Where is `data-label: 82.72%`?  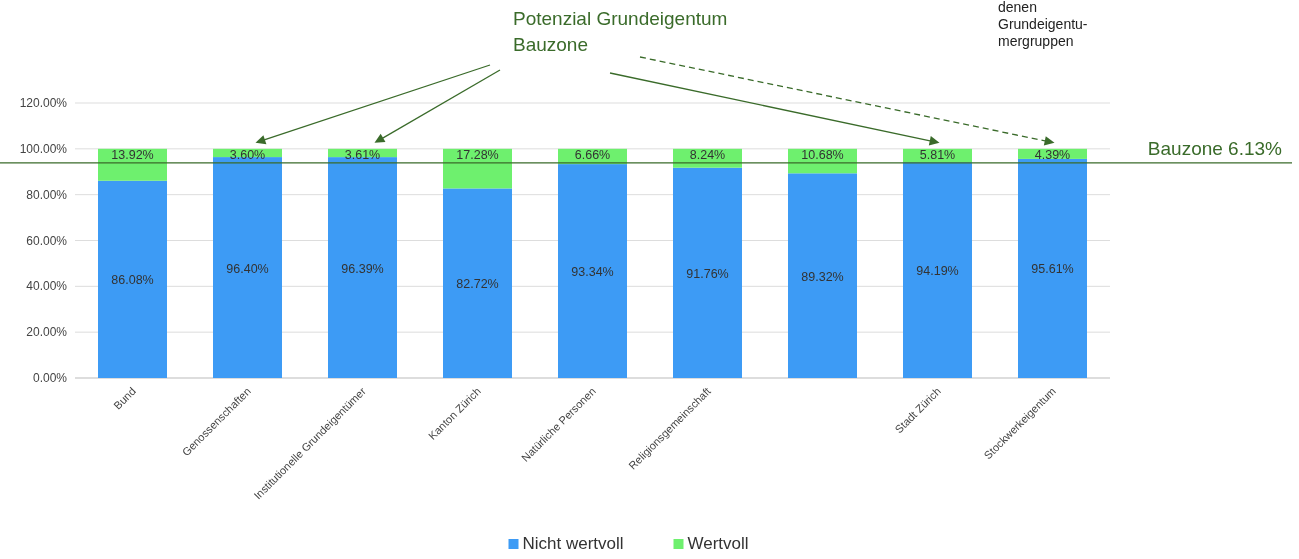
data-label: 82.72% is located at coordinates (477, 284).